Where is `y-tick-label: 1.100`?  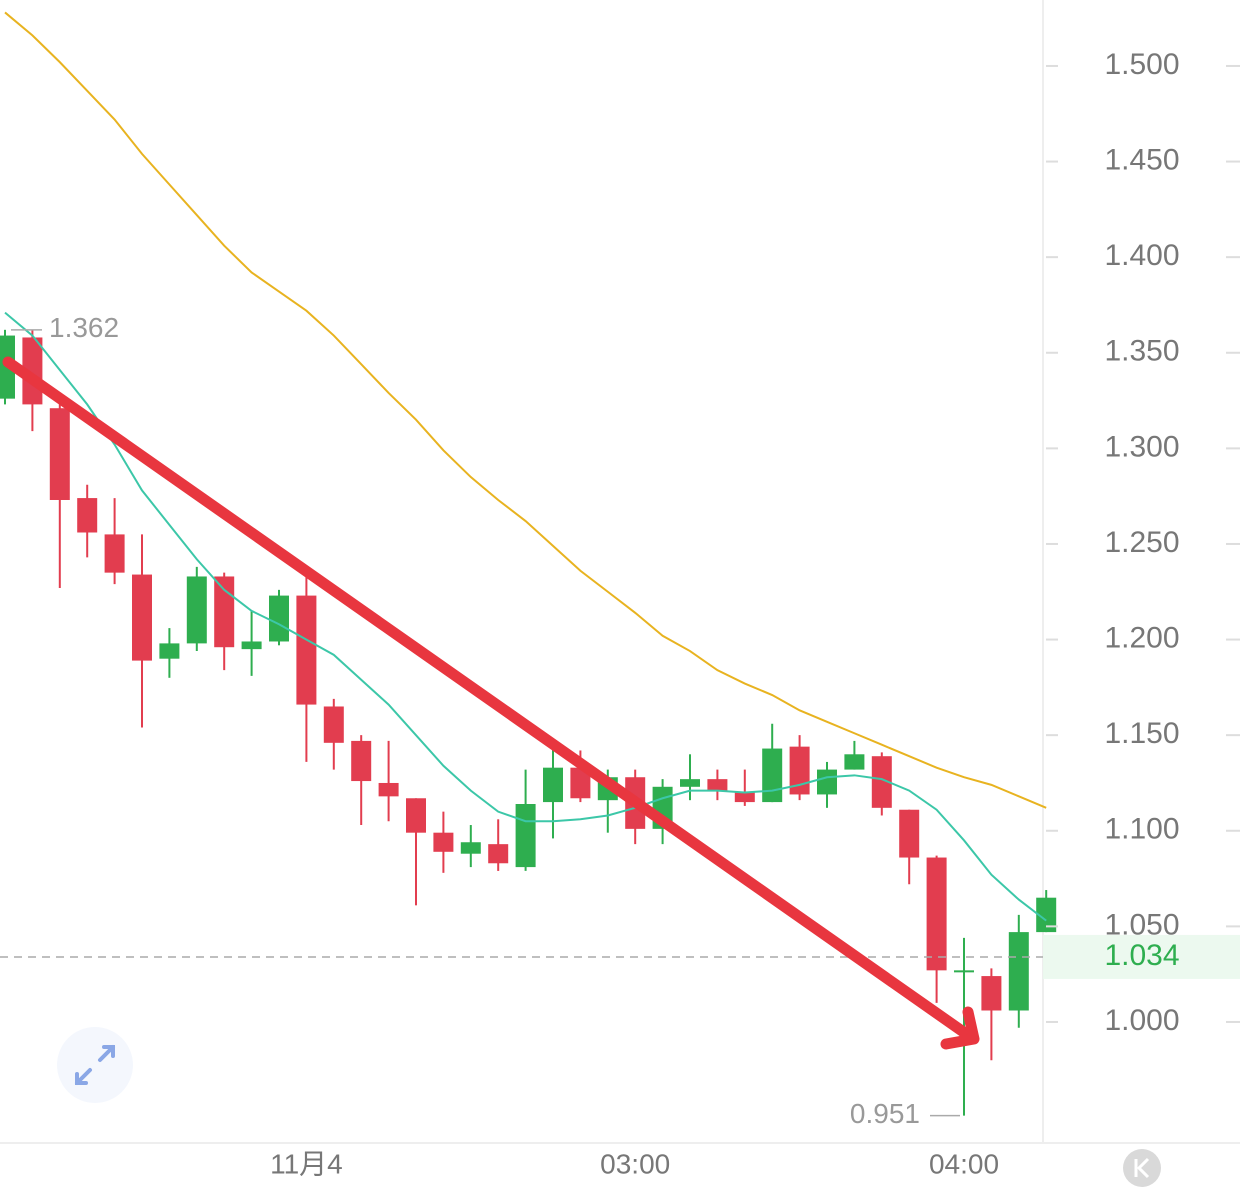
y-tick-label: 1.100 is located at coordinates (1141, 829).